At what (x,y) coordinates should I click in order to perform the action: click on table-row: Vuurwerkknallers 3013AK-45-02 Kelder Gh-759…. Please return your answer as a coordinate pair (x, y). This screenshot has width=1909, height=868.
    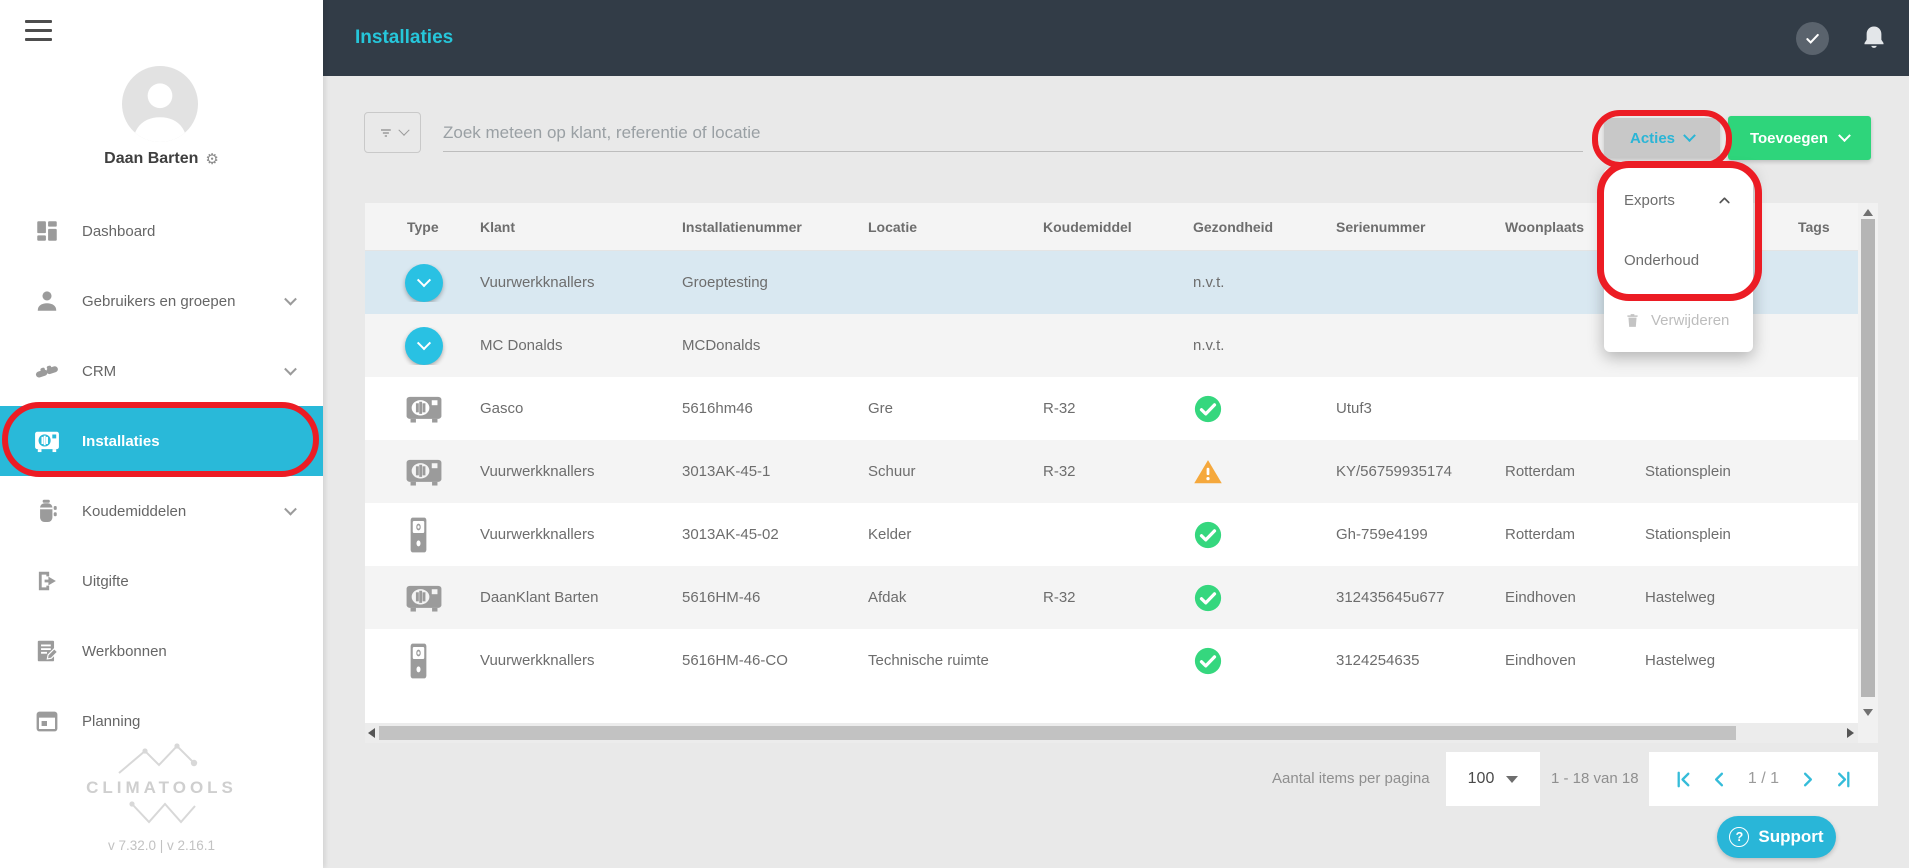
    Looking at the image, I should click on (1121, 534).